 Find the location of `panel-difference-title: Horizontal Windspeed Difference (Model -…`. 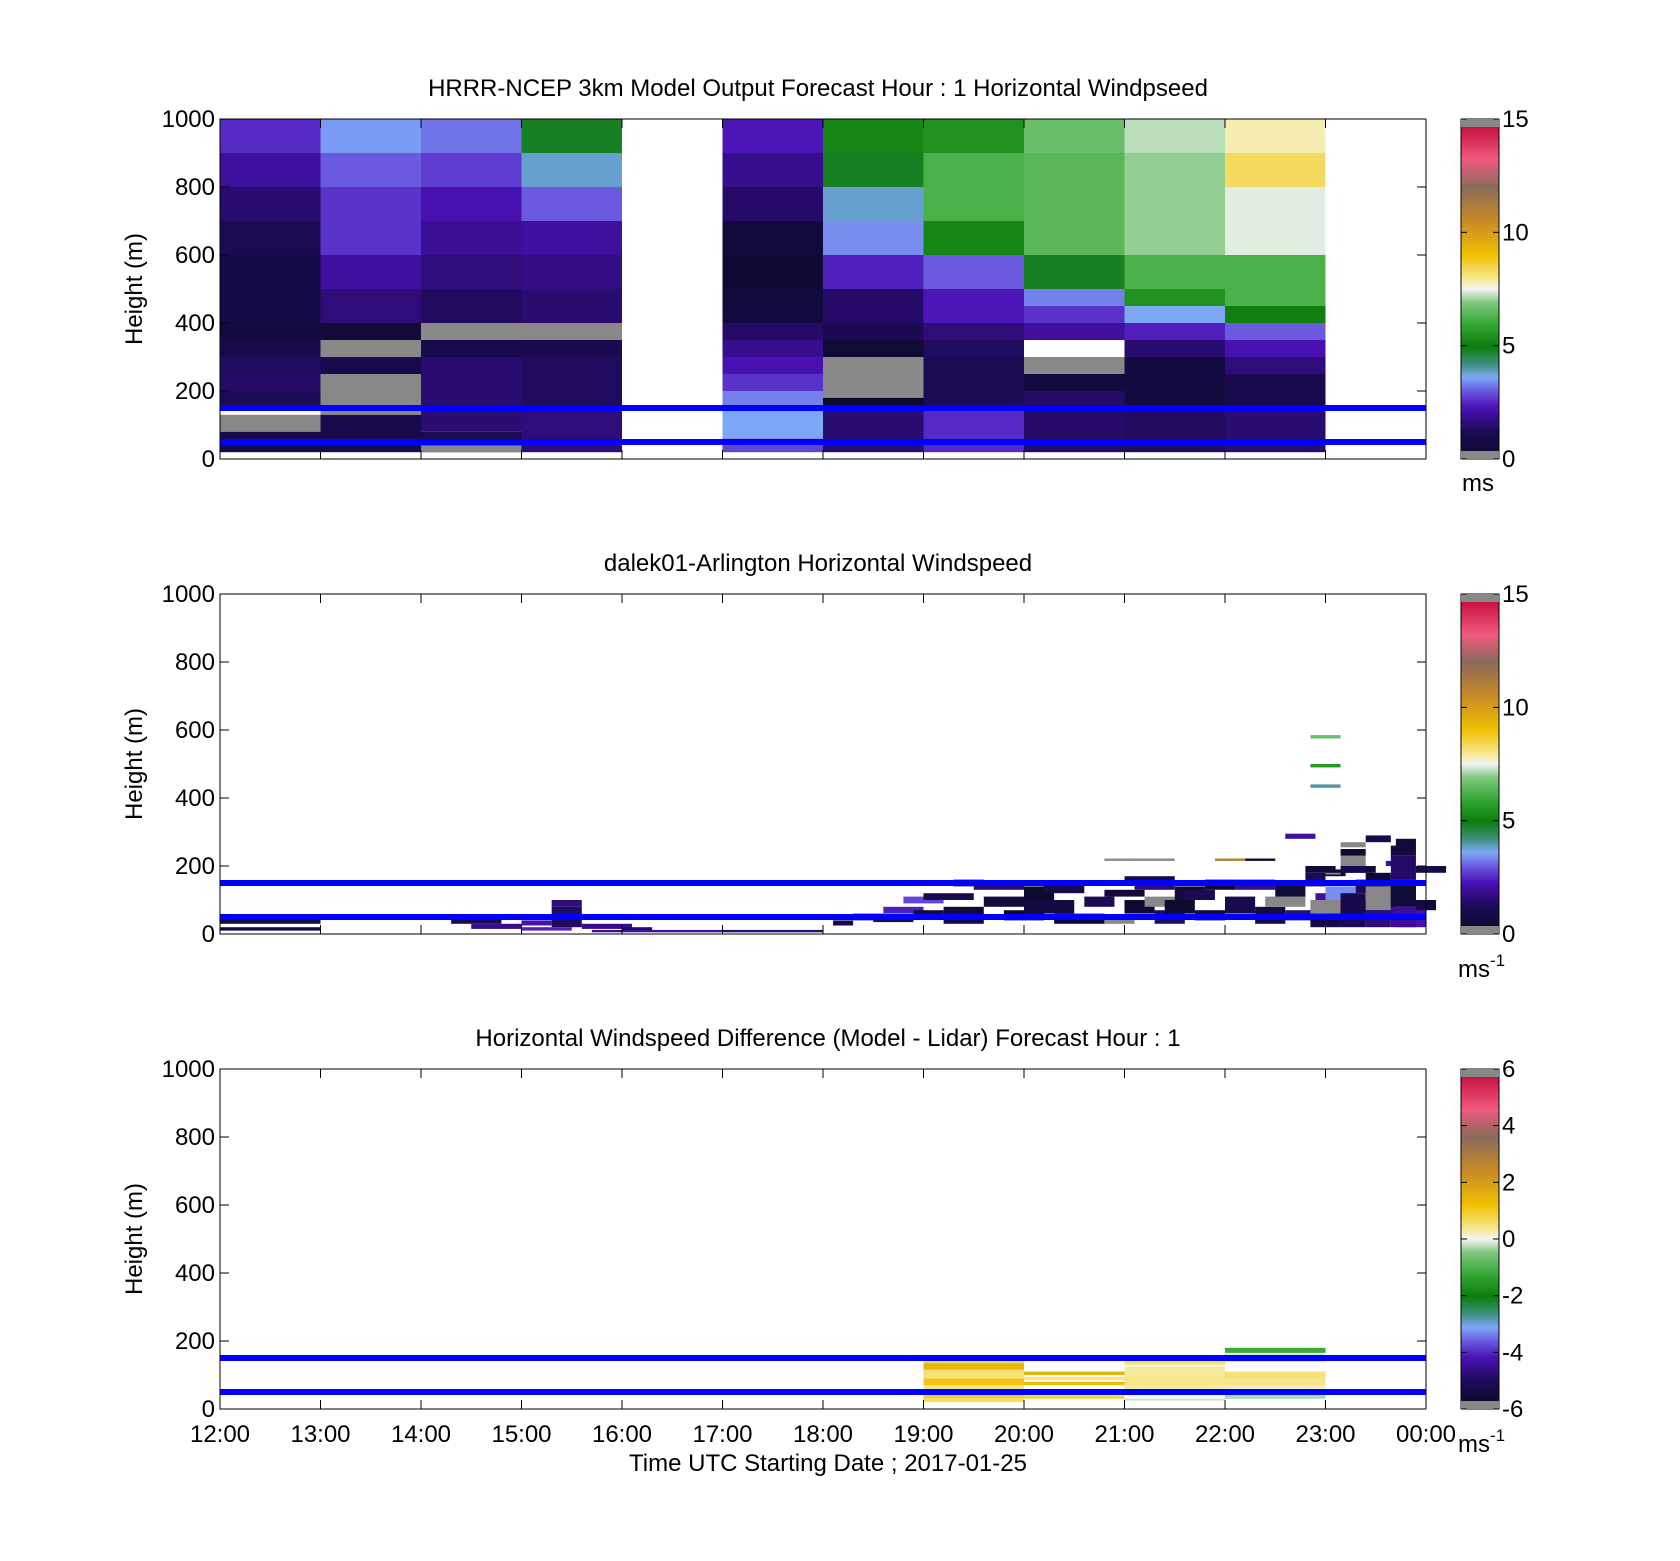

panel-difference-title: Horizontal Windspeed Difference (Model -… is located at coordinates (827, 1038).